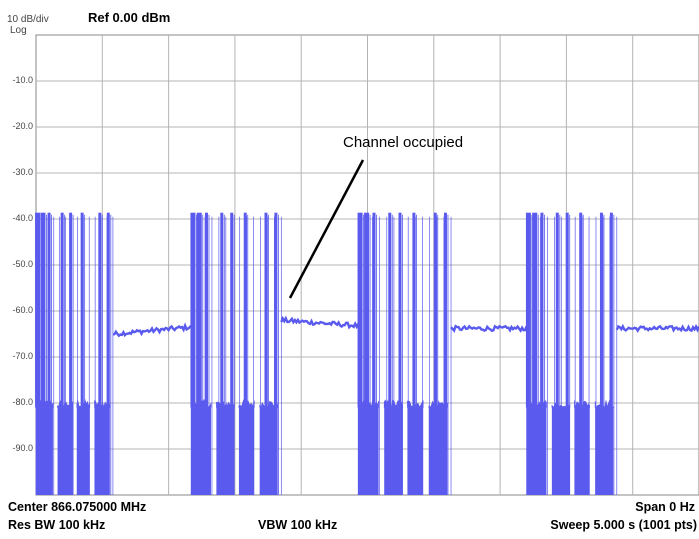  What do you see at coordinates (28, 19) in the screenshot?
I see `scale-label: 10 dB/div` at bounding box center [28, 19].